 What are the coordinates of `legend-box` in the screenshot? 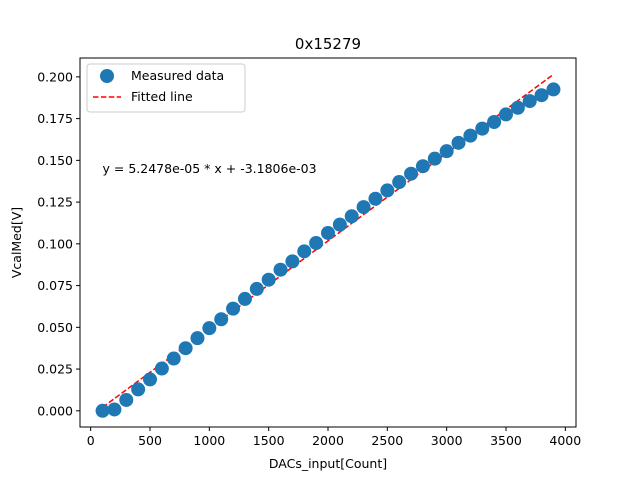 It's located at (166, 88).